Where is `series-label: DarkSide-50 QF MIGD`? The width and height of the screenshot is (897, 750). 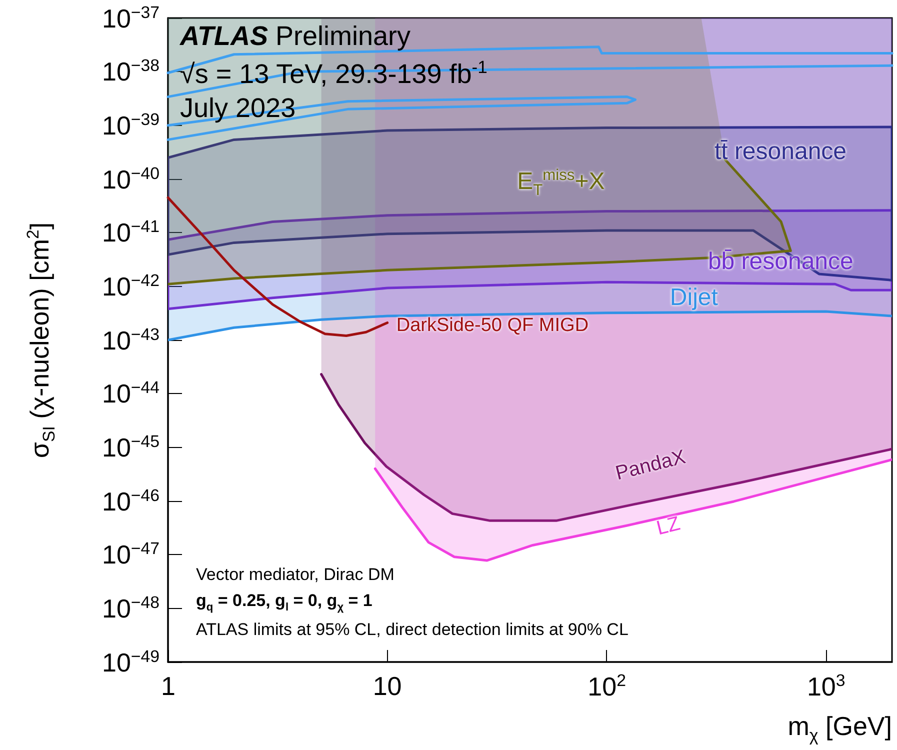
series-label: DarkSide-50 QF MIGD is located at coordinates (492, 325).